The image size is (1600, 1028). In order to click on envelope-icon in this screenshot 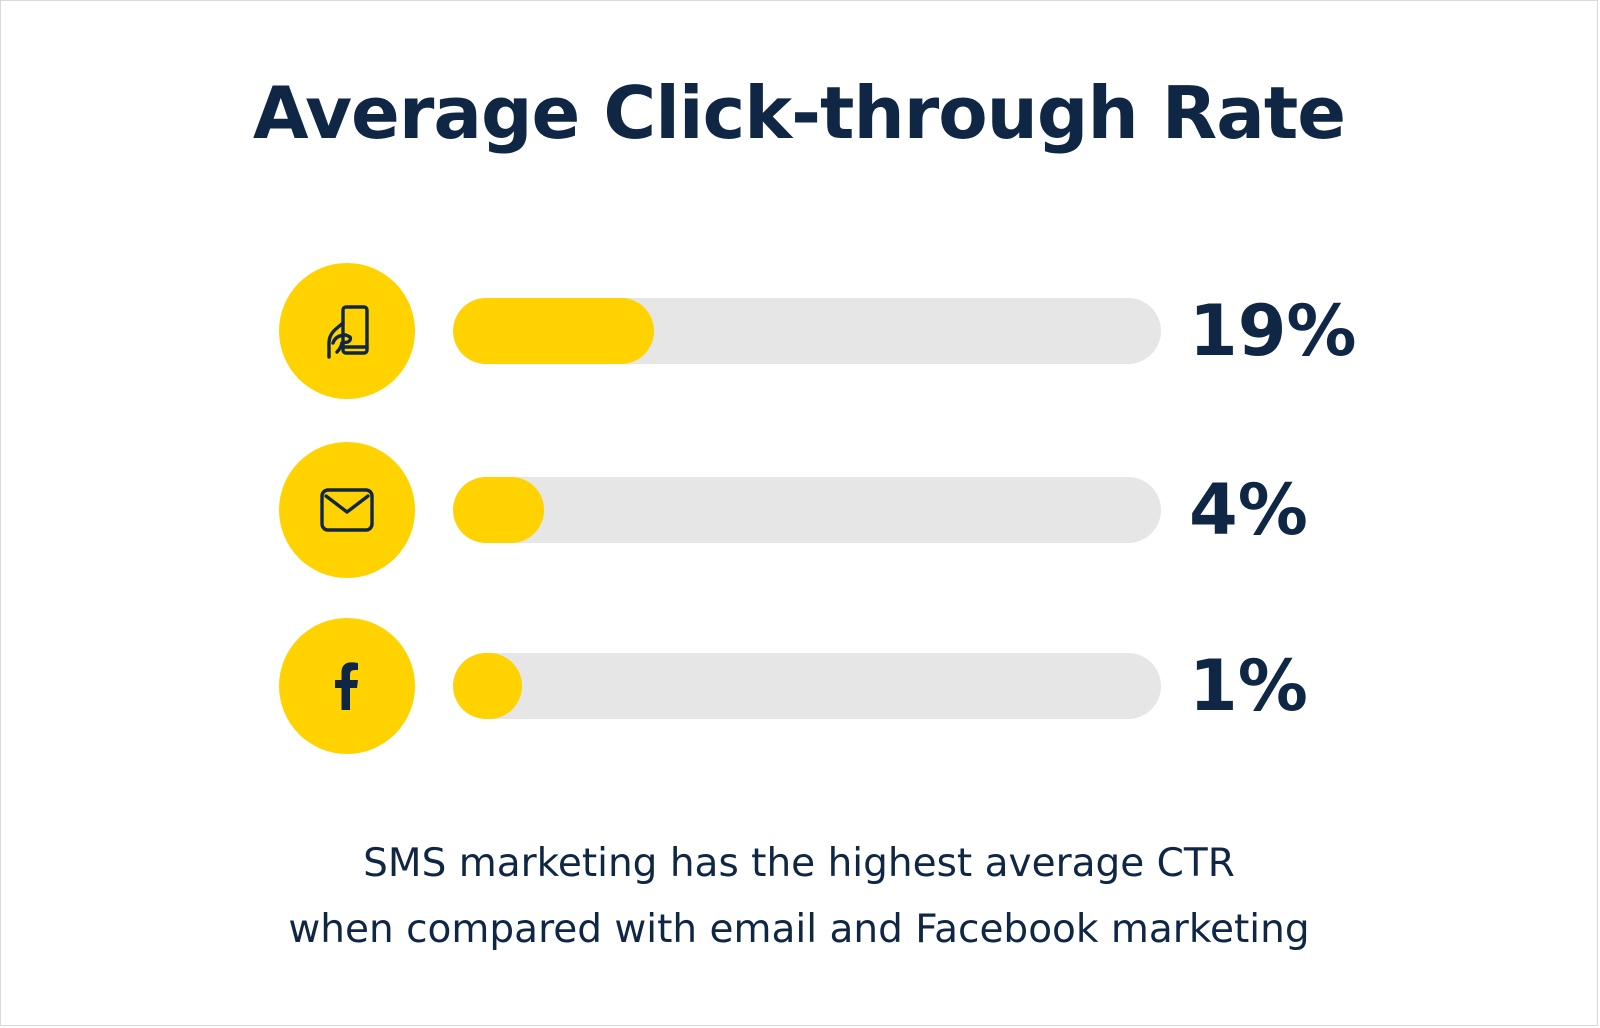, I will do `click(347, 510)`.